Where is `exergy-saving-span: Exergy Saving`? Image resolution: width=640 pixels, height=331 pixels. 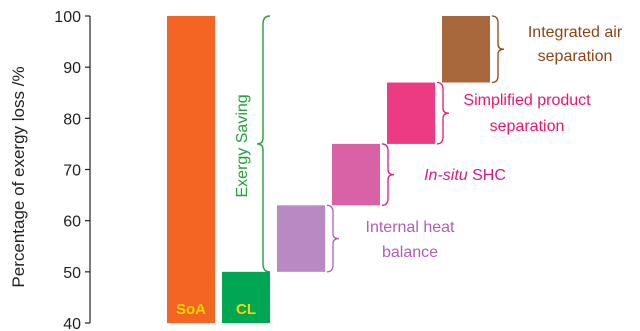
exergy-saving-span: Exergy Saving is located at coordinates (252, 144).